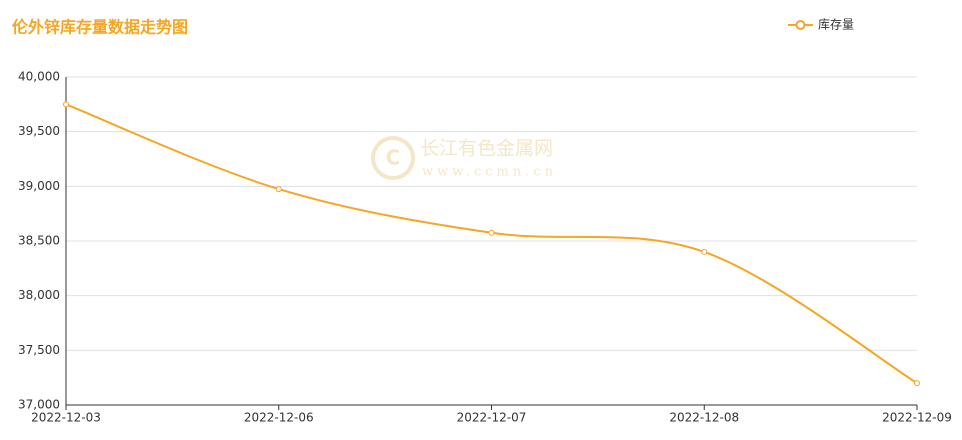  Describe the element at coordinates (39, 186) in the screenshot. I see `y-tick-label: 39,000` at that location.